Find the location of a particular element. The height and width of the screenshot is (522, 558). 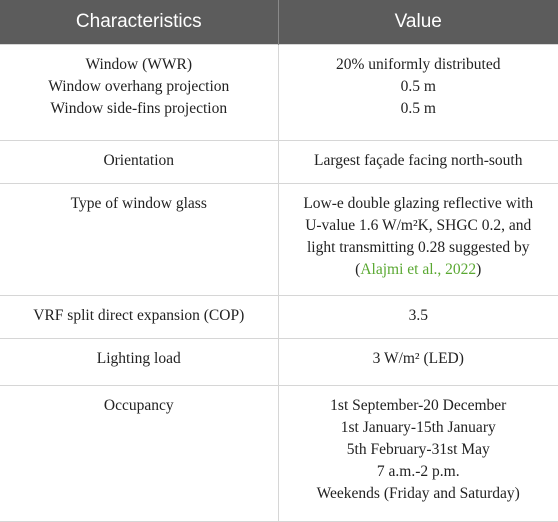

cell-line: Orientation is located at coordinates (139, 160).